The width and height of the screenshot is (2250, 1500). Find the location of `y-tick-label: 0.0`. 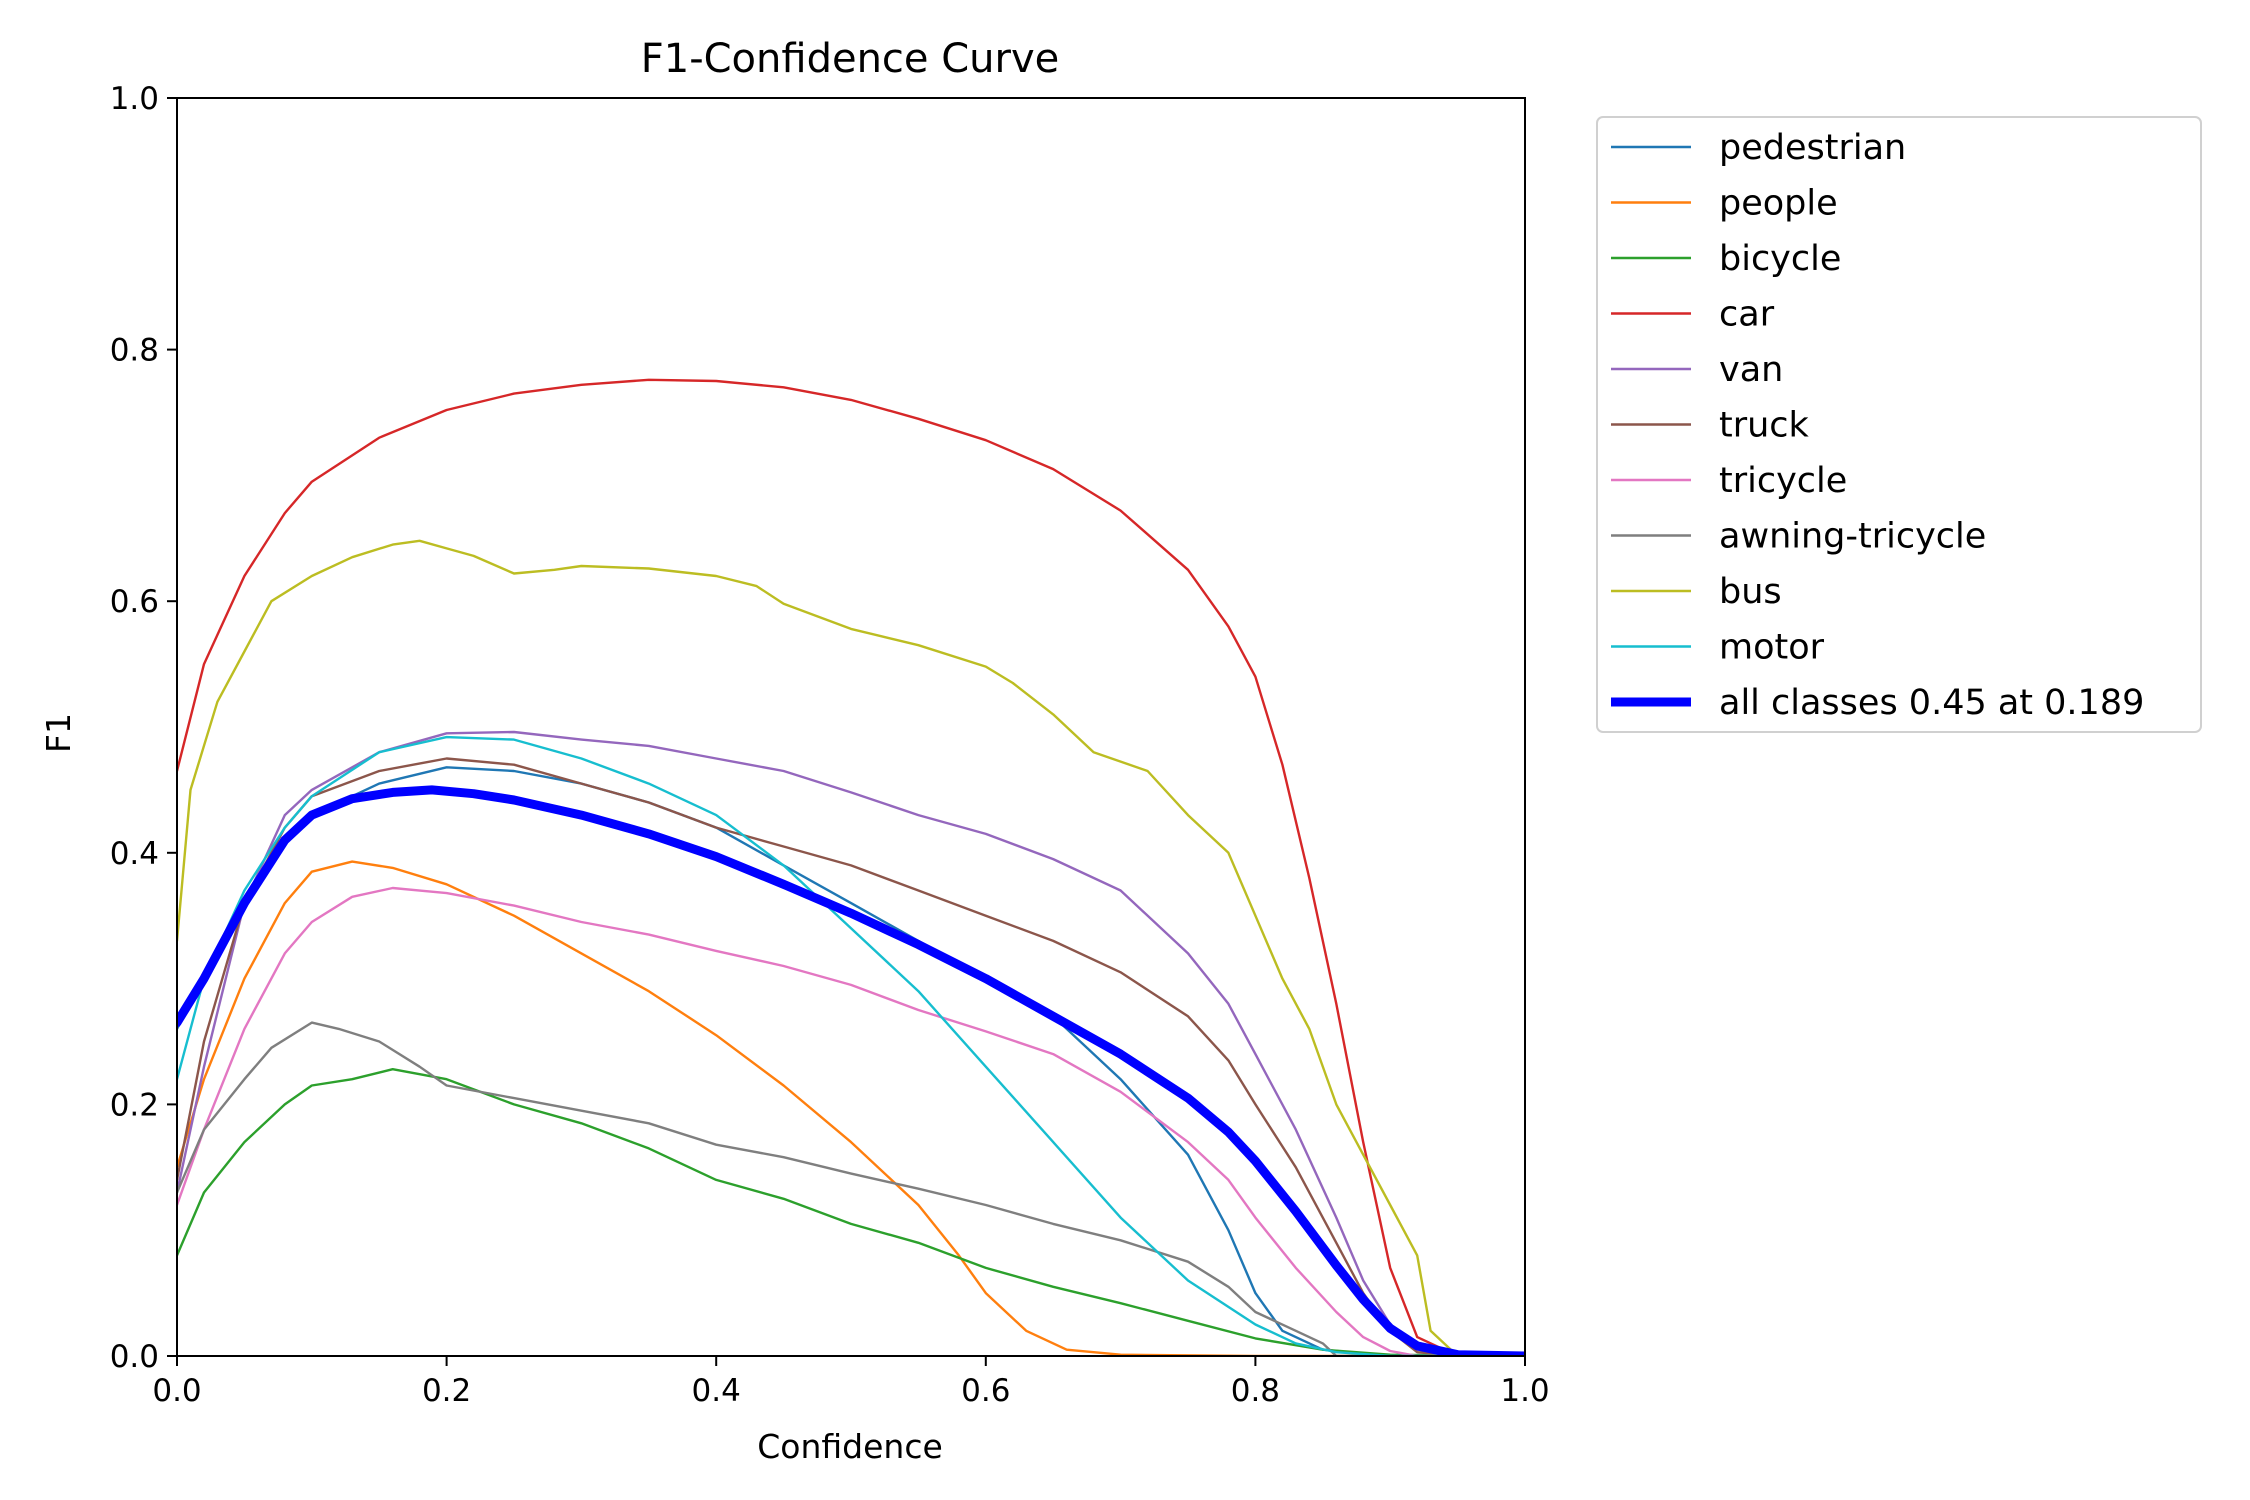

y-tick-label: 0.0 is located at coordinates (134, 1357).